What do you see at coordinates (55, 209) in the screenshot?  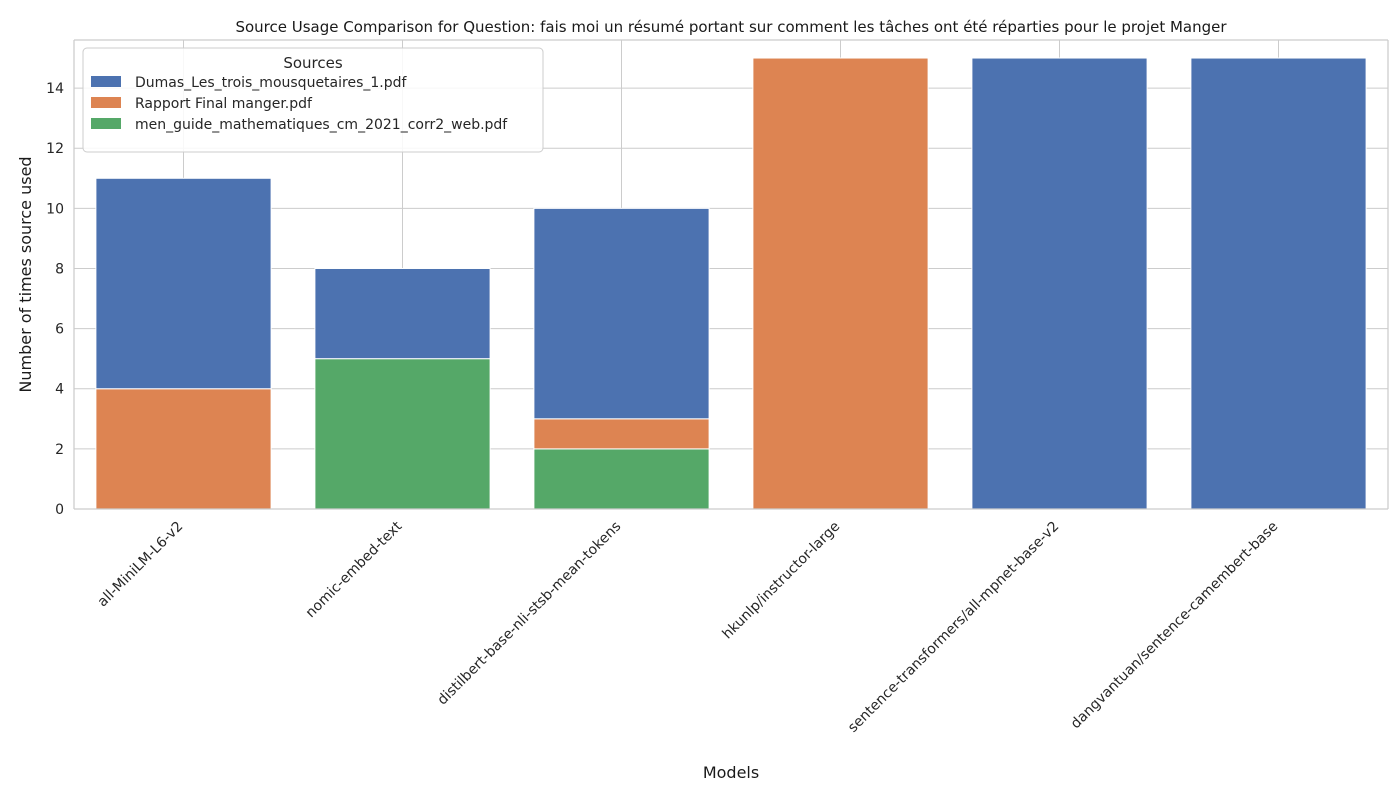 I see `y-tick-label: 10` at bounding box center [55, 209].